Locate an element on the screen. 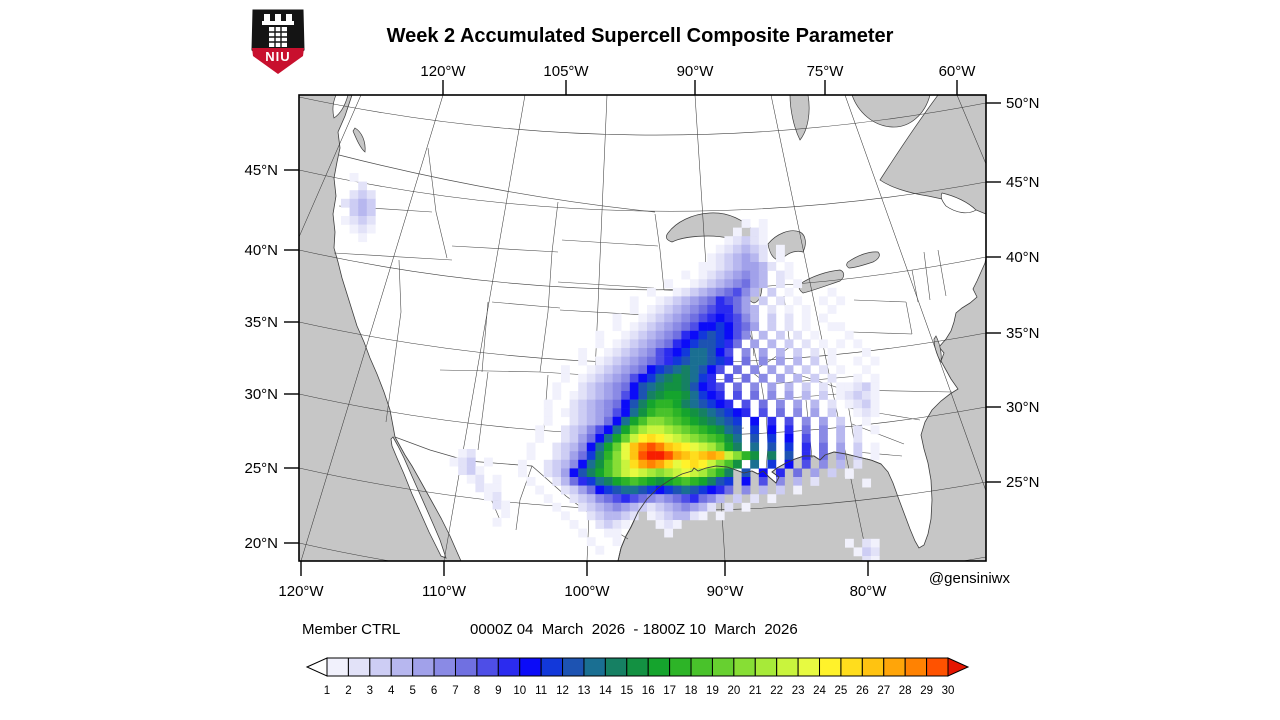 This screenshot has height=720, width=1280. tick-label: 30°N is located at coordinates (1023, 407).